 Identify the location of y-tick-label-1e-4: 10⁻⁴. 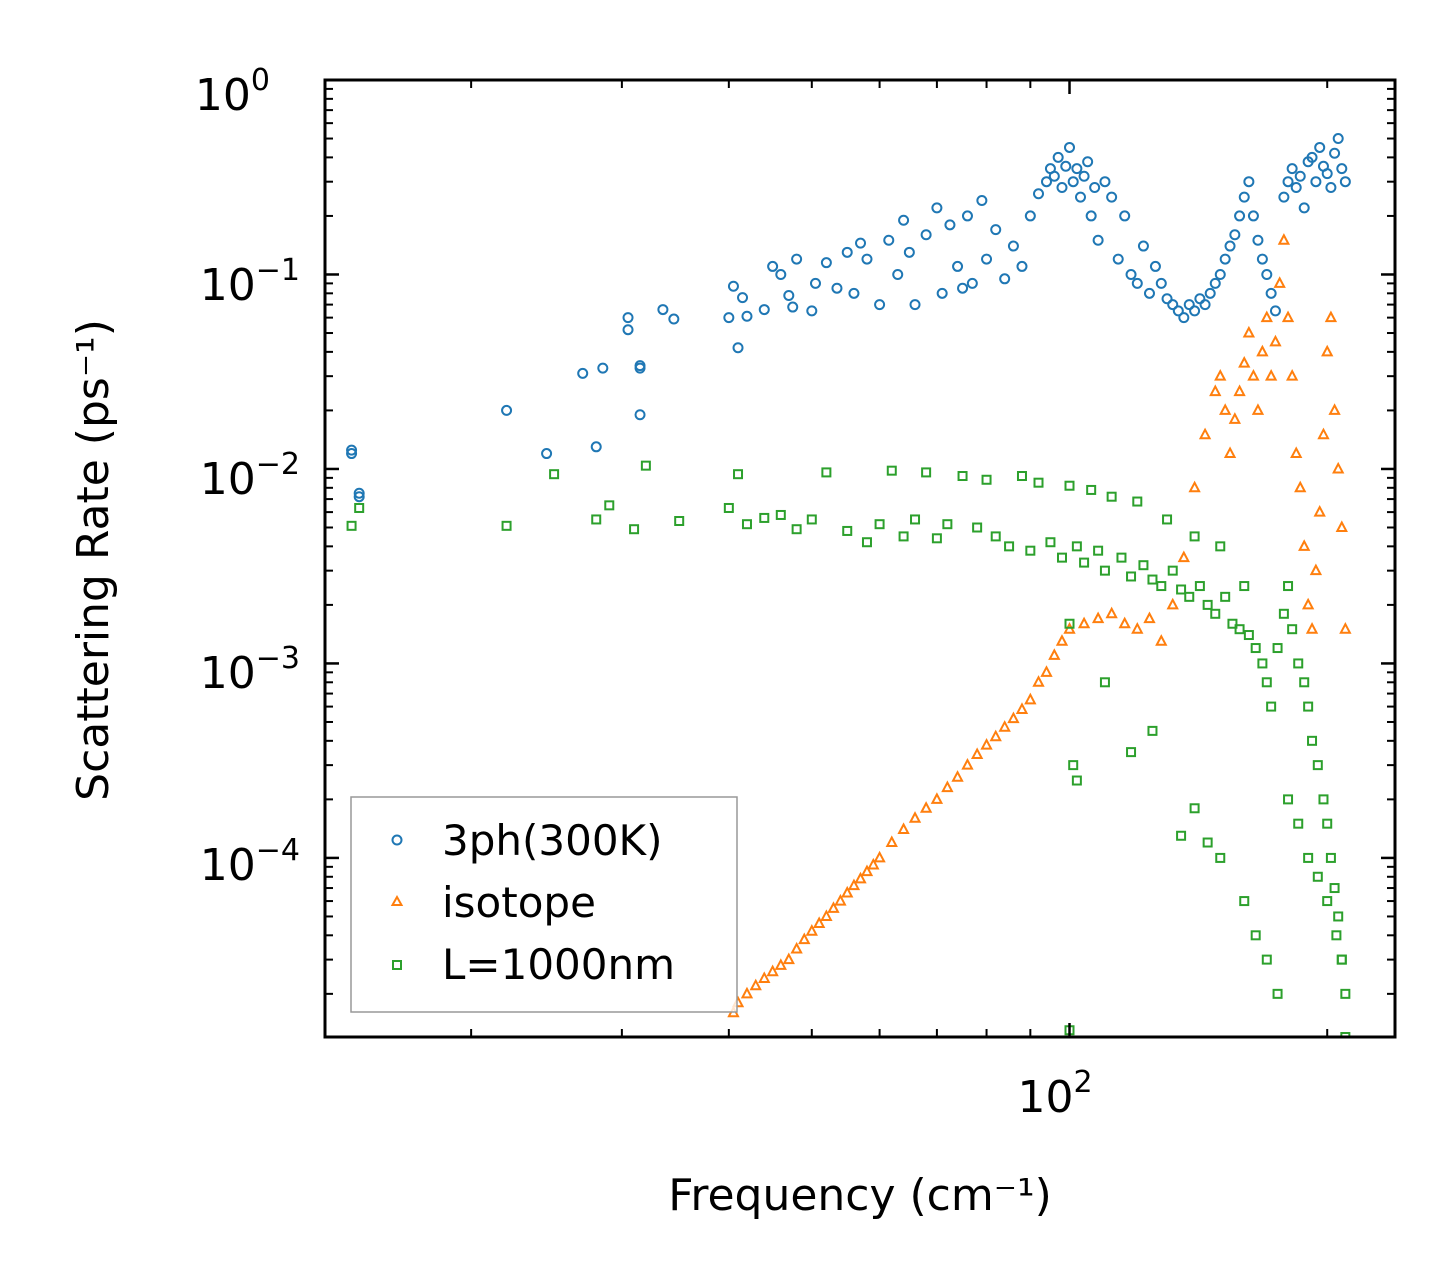
(250, 862).